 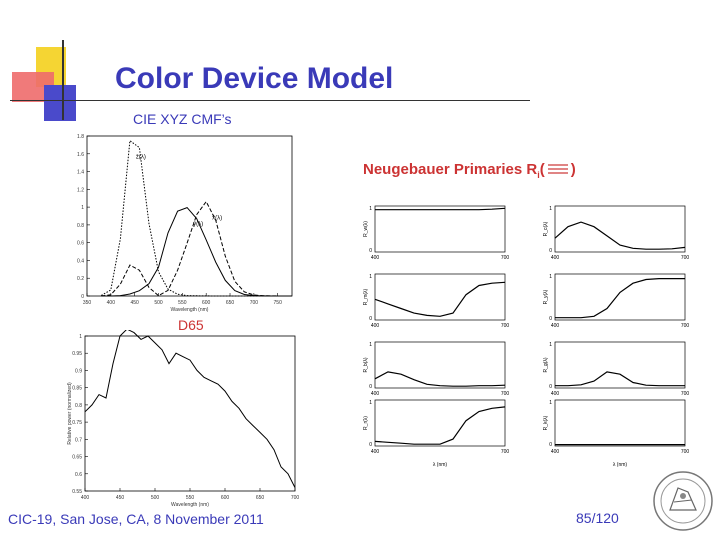 I want to click on y-tick-label: 0.4, so click(x=80, y=261).